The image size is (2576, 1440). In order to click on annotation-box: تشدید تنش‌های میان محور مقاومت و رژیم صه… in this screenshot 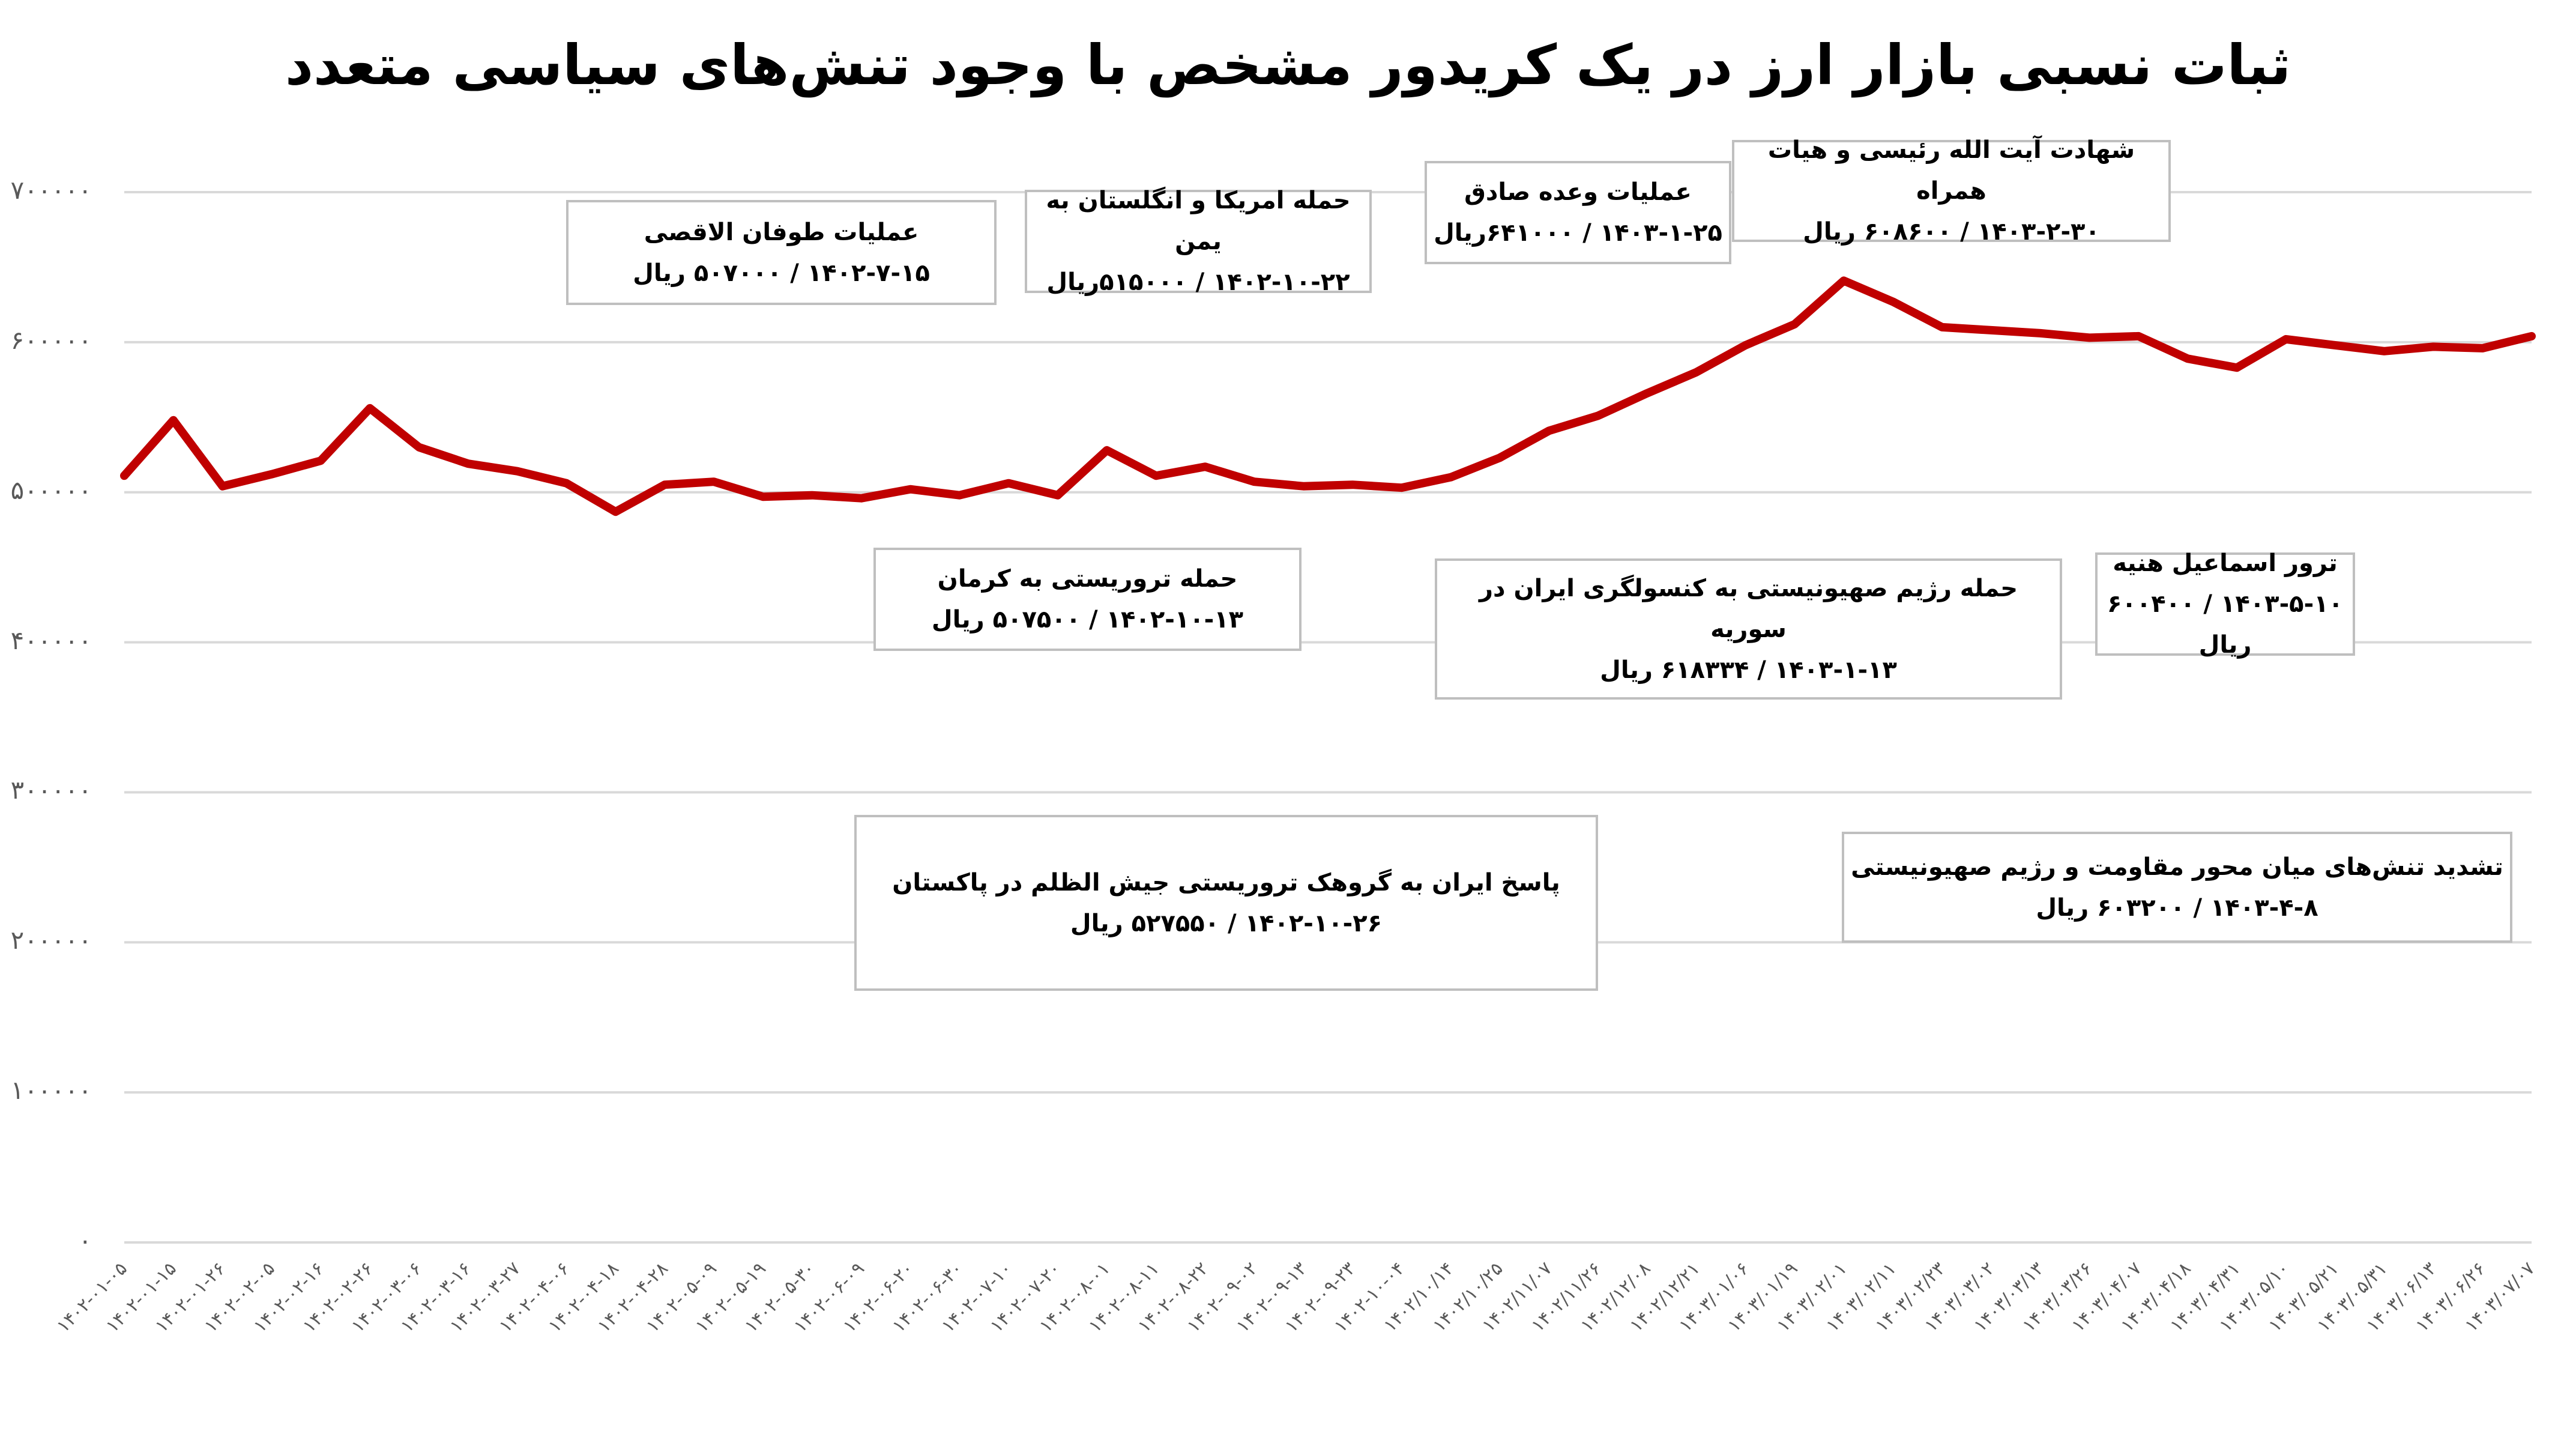, I will do `click(2177, 887)`.